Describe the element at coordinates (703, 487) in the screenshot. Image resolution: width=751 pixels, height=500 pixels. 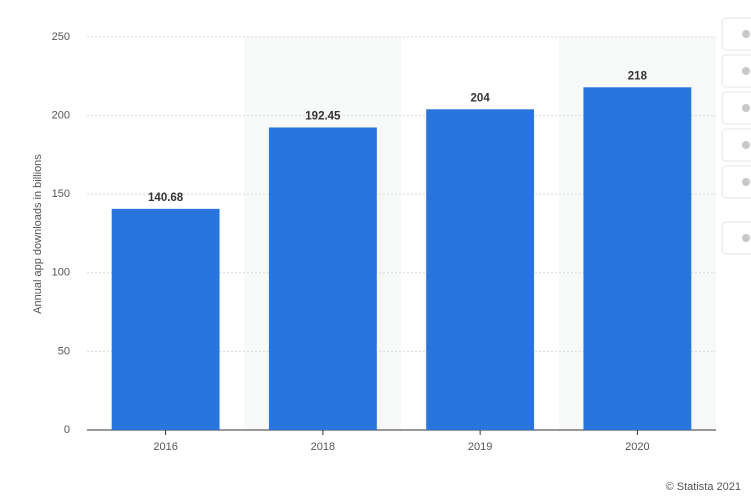
I see `credit: © Statista 2021` at that location.